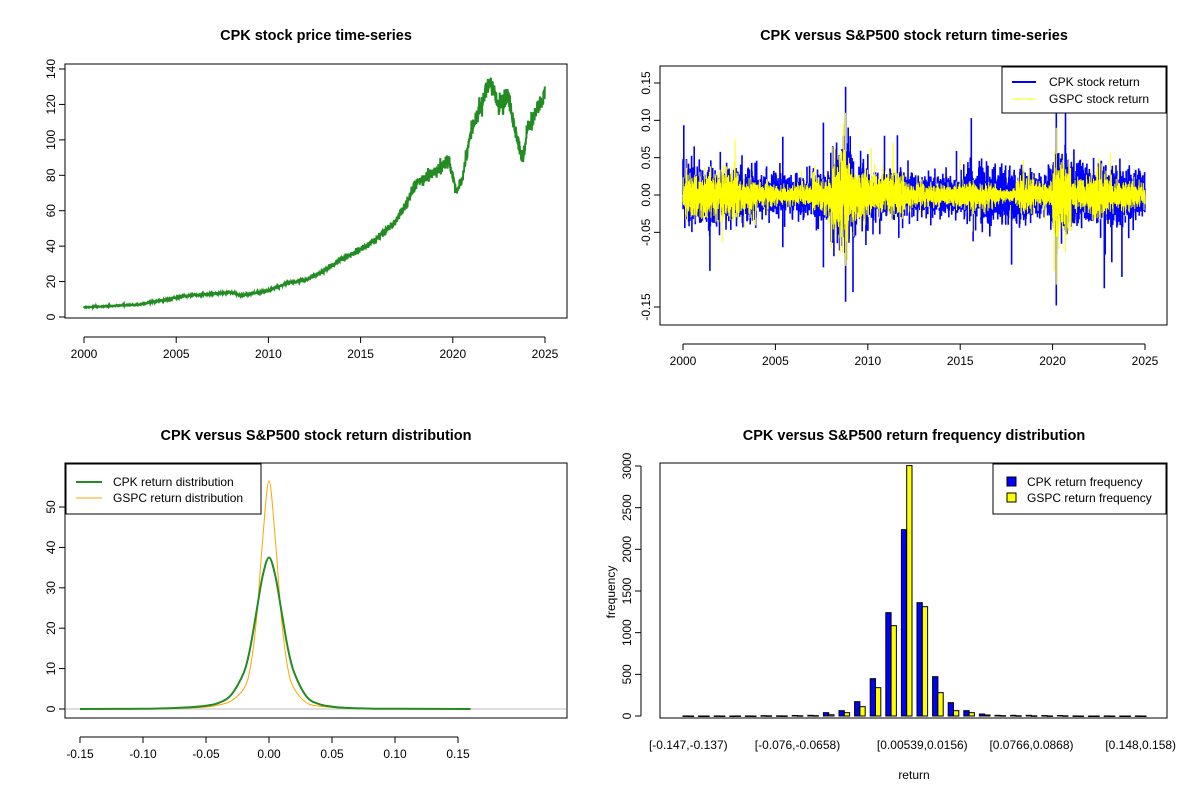 Image resolution: width=1200 pixels, height=800 pixels. I want to click on x-tick-label: 0.00, so click(269, 754).